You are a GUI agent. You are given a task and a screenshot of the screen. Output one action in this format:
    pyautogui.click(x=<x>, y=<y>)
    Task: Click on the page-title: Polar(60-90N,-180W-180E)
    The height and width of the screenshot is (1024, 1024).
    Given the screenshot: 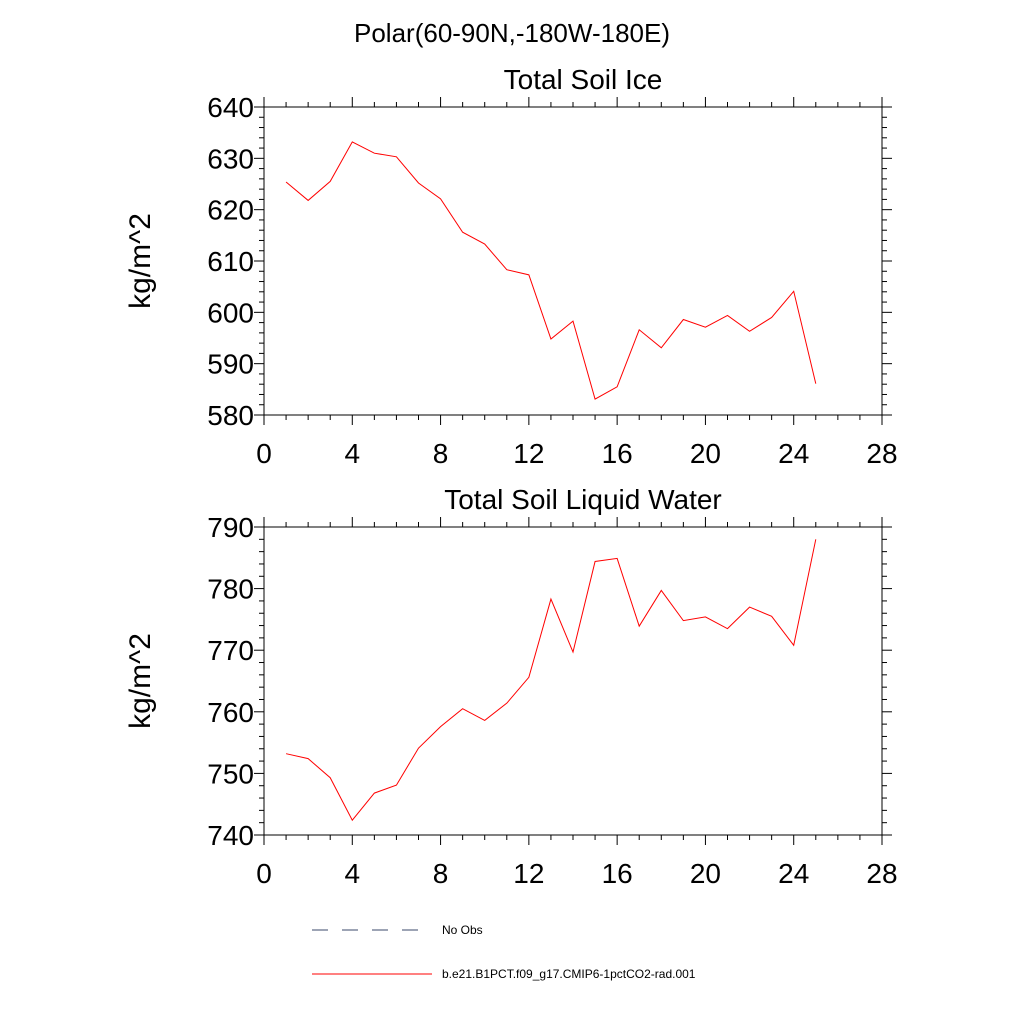 What is the action you would take?
    pyautogui.click(x=512, y=33)
    